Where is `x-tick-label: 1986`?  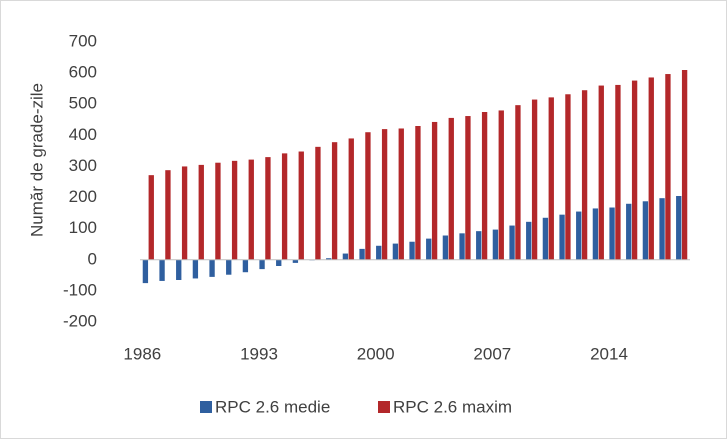
x-tick-label: 1986 is located at coordinates (142, 353).